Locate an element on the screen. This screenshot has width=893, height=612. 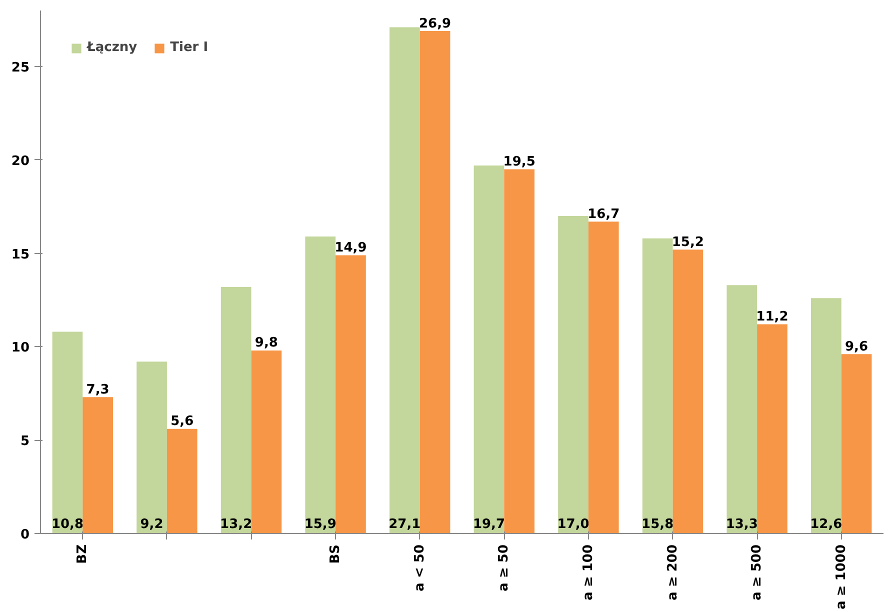
x-tick-label: a ≥ 100 is located at coordinates (588, 572).